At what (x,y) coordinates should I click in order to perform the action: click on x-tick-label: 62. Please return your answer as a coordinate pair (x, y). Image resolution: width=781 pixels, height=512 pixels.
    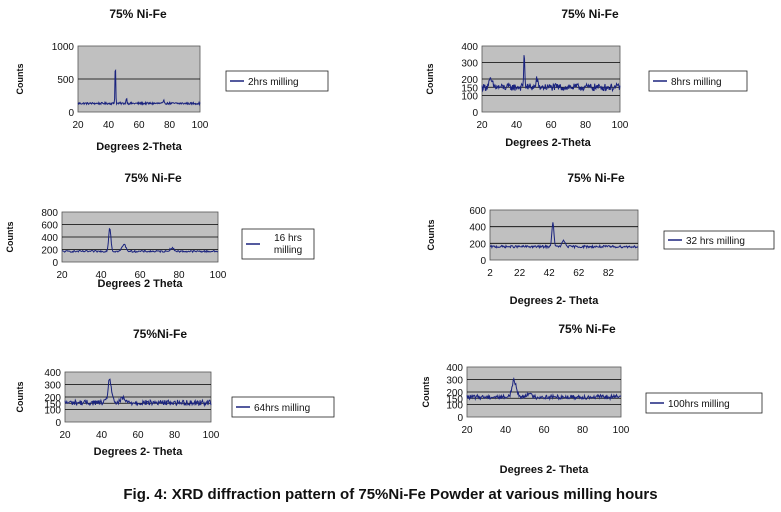
    Looking at the image, I should click on (579, 273).